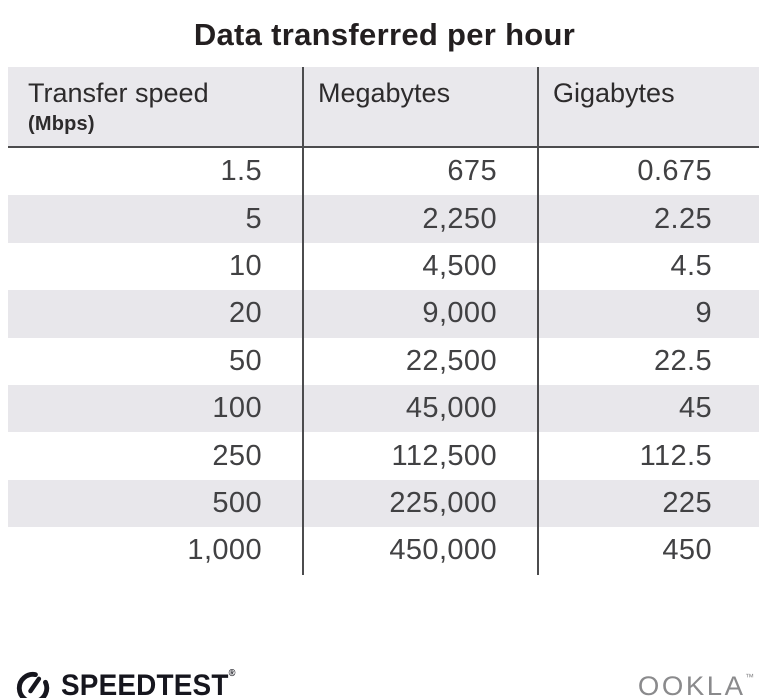 The image size is (769, 698). I want to click on ookla-logo: OOKLA ™, so click(696, 684).